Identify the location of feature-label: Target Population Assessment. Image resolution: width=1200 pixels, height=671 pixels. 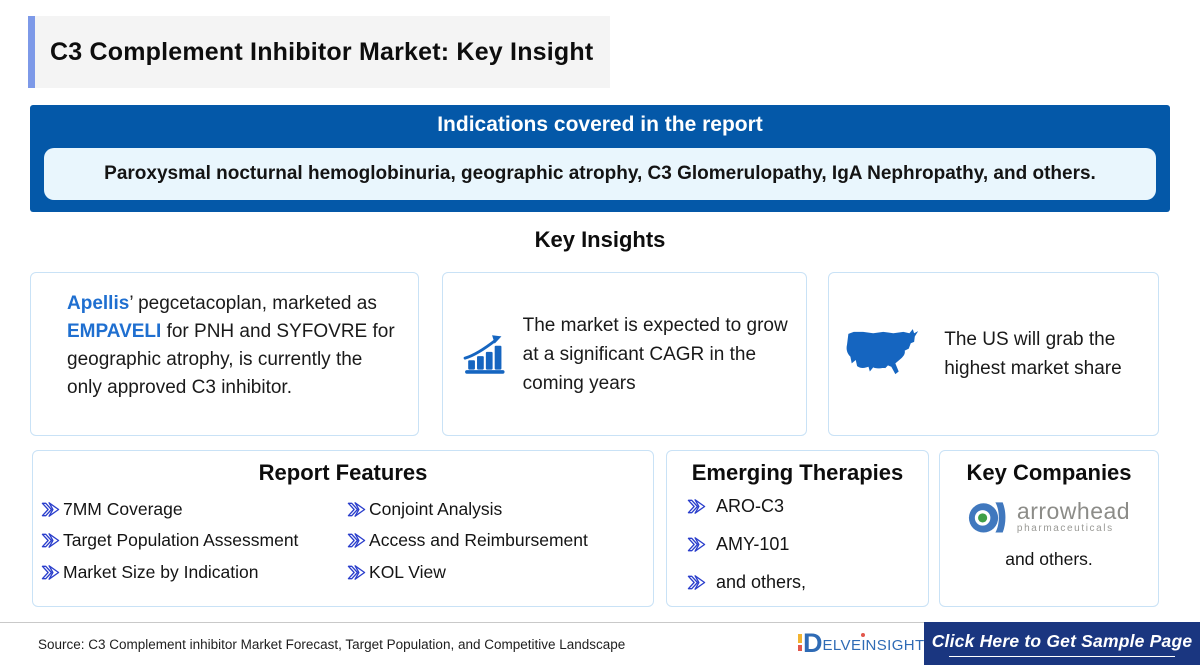
(181, 540).